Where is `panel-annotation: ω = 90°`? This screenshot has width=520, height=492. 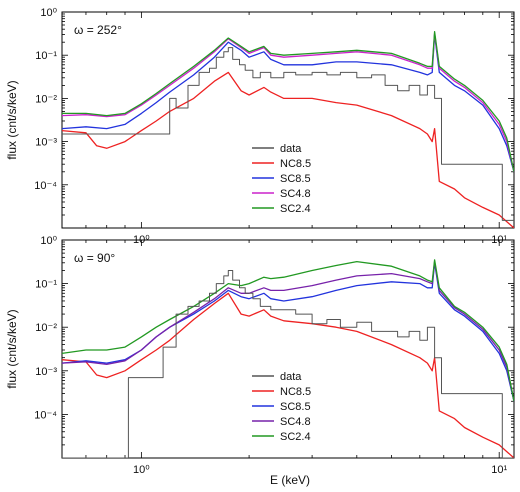 panel-annotation: ω = 90° is located at coordinates (94, 258).